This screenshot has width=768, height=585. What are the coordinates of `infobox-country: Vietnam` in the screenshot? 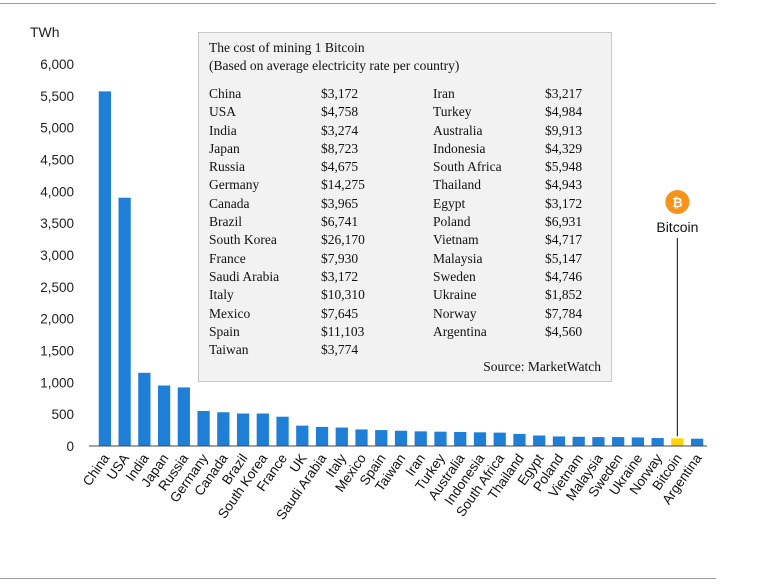 It's located at (456, 240).